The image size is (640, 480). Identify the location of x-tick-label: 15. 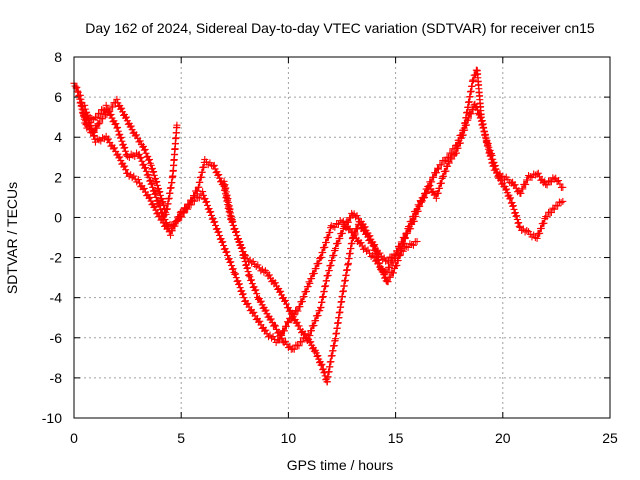
(396, 438).